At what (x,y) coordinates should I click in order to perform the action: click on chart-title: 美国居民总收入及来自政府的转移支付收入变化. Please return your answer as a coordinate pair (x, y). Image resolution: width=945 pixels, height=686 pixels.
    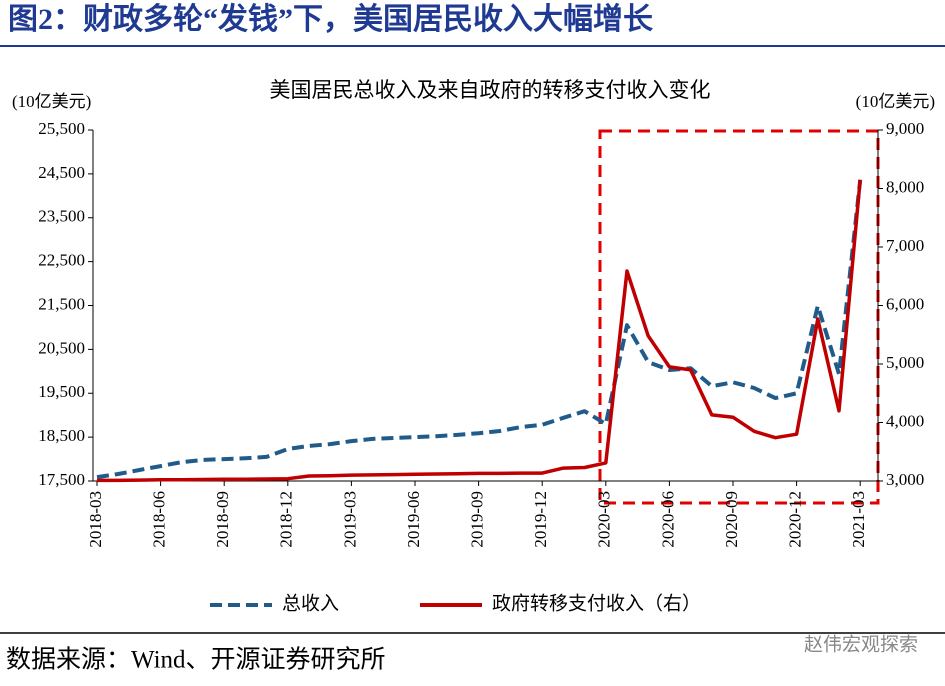
    Looking at the image, I should click on (490, 90).